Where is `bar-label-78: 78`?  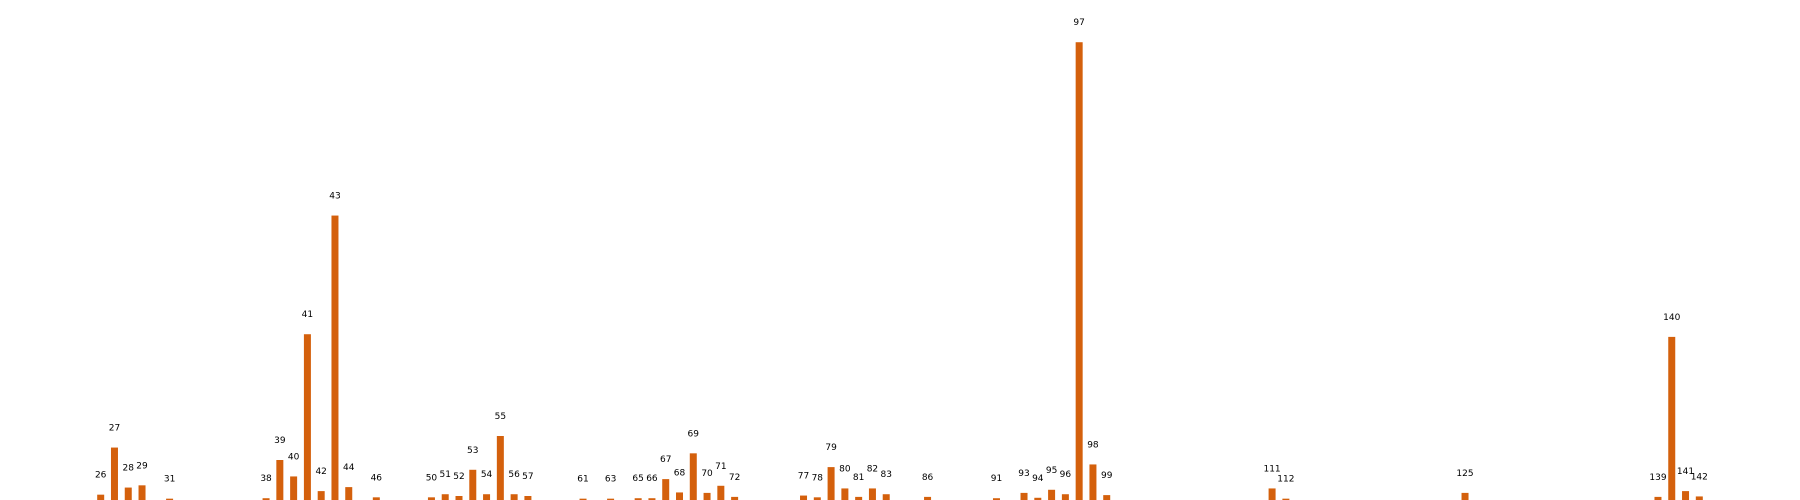 bar-label-78: 78 is located at coordinates (818, 478).